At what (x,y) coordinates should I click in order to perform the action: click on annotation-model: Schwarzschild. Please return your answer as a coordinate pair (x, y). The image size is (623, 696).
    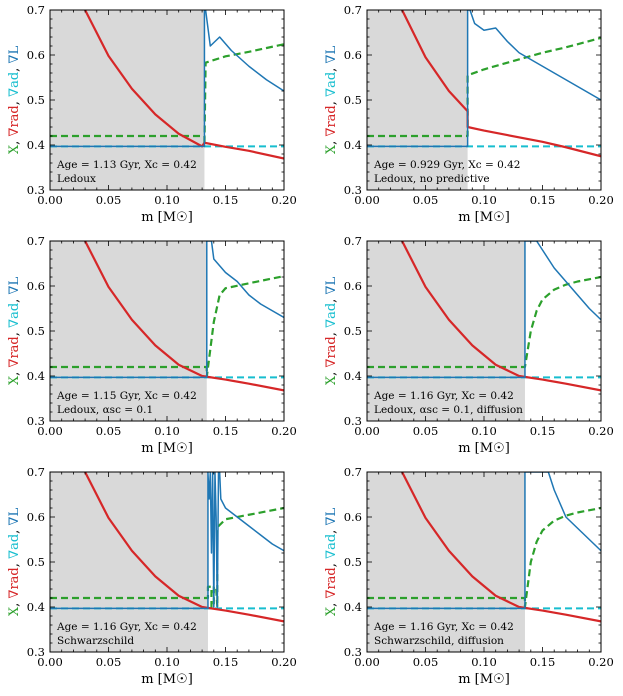
    Looking at the image, I should click on (95, 641).